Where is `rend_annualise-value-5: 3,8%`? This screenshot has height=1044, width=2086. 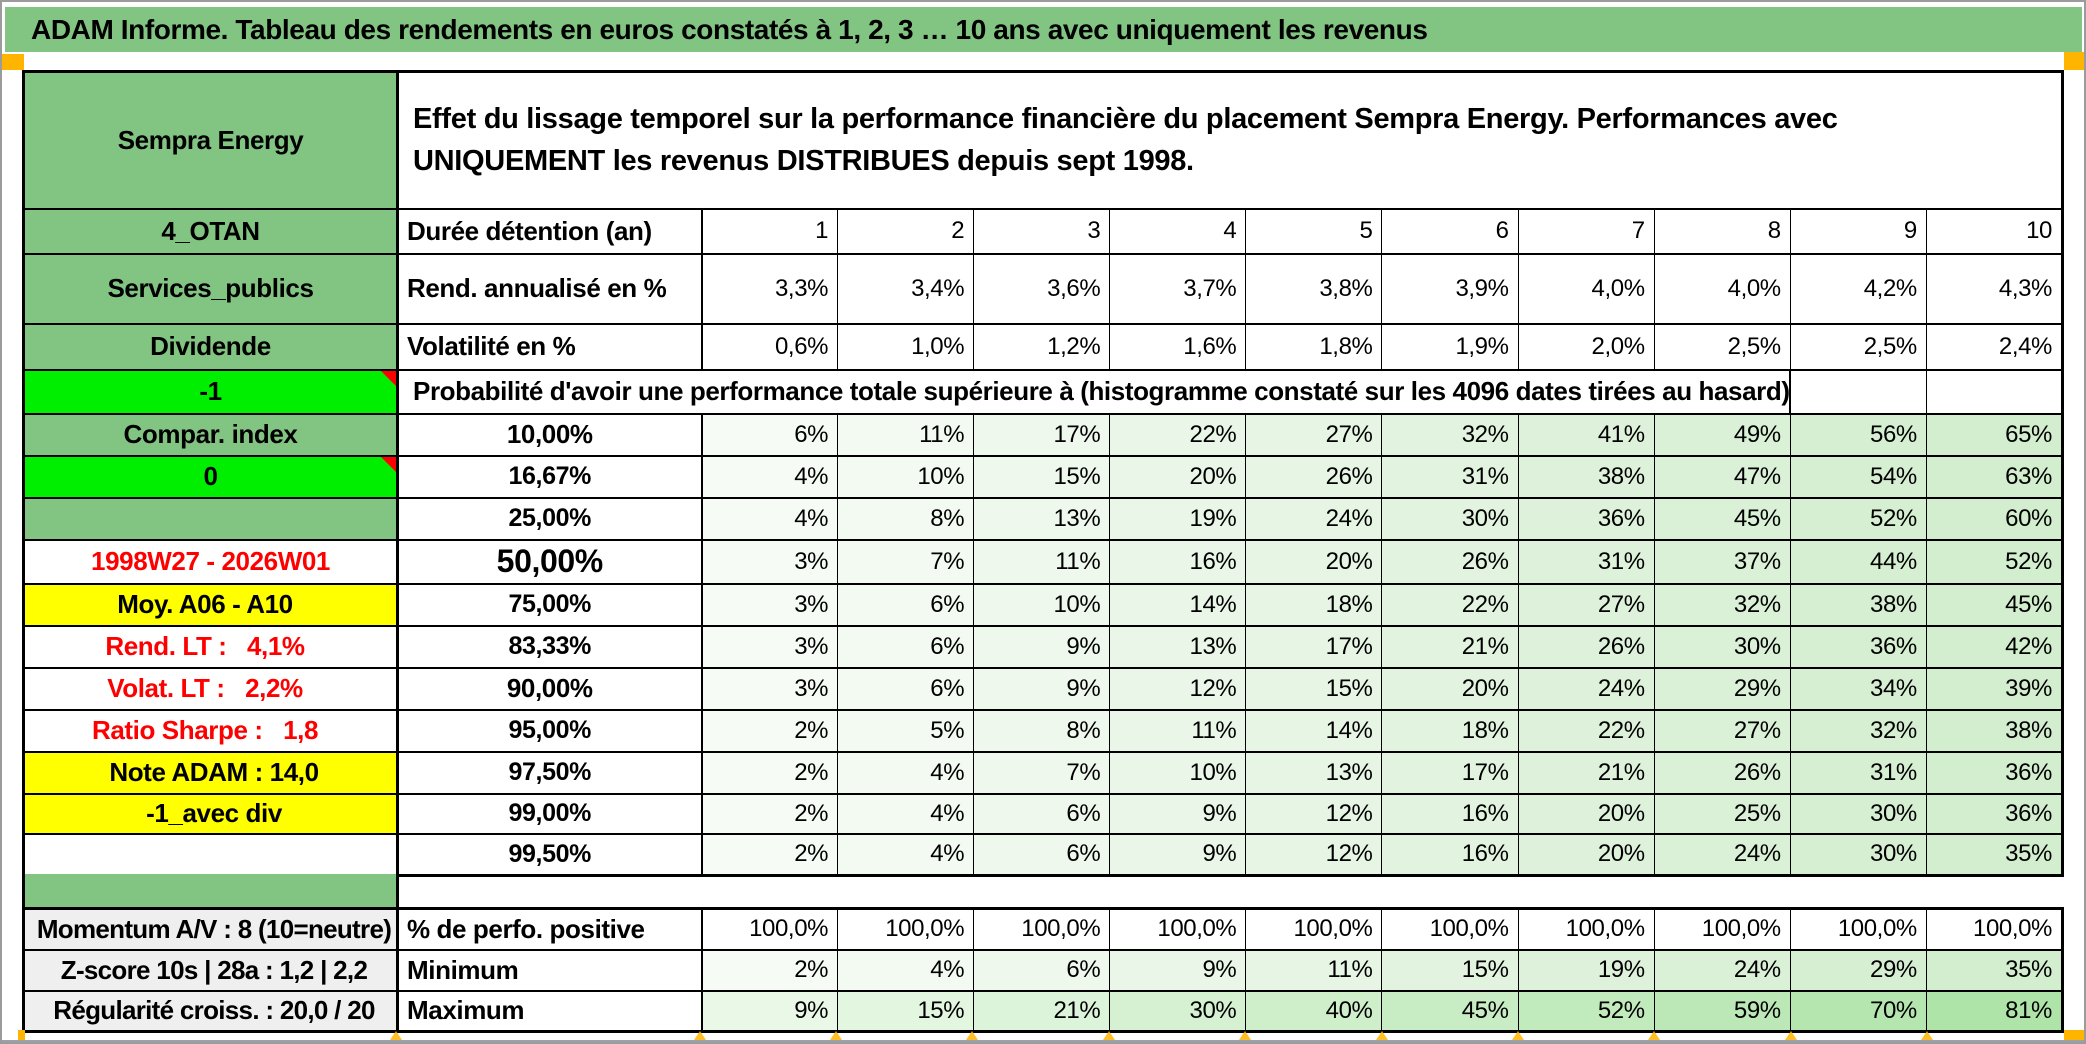 rend_annualise-value-5: 3,8% is located at coordinates (1314, 288).